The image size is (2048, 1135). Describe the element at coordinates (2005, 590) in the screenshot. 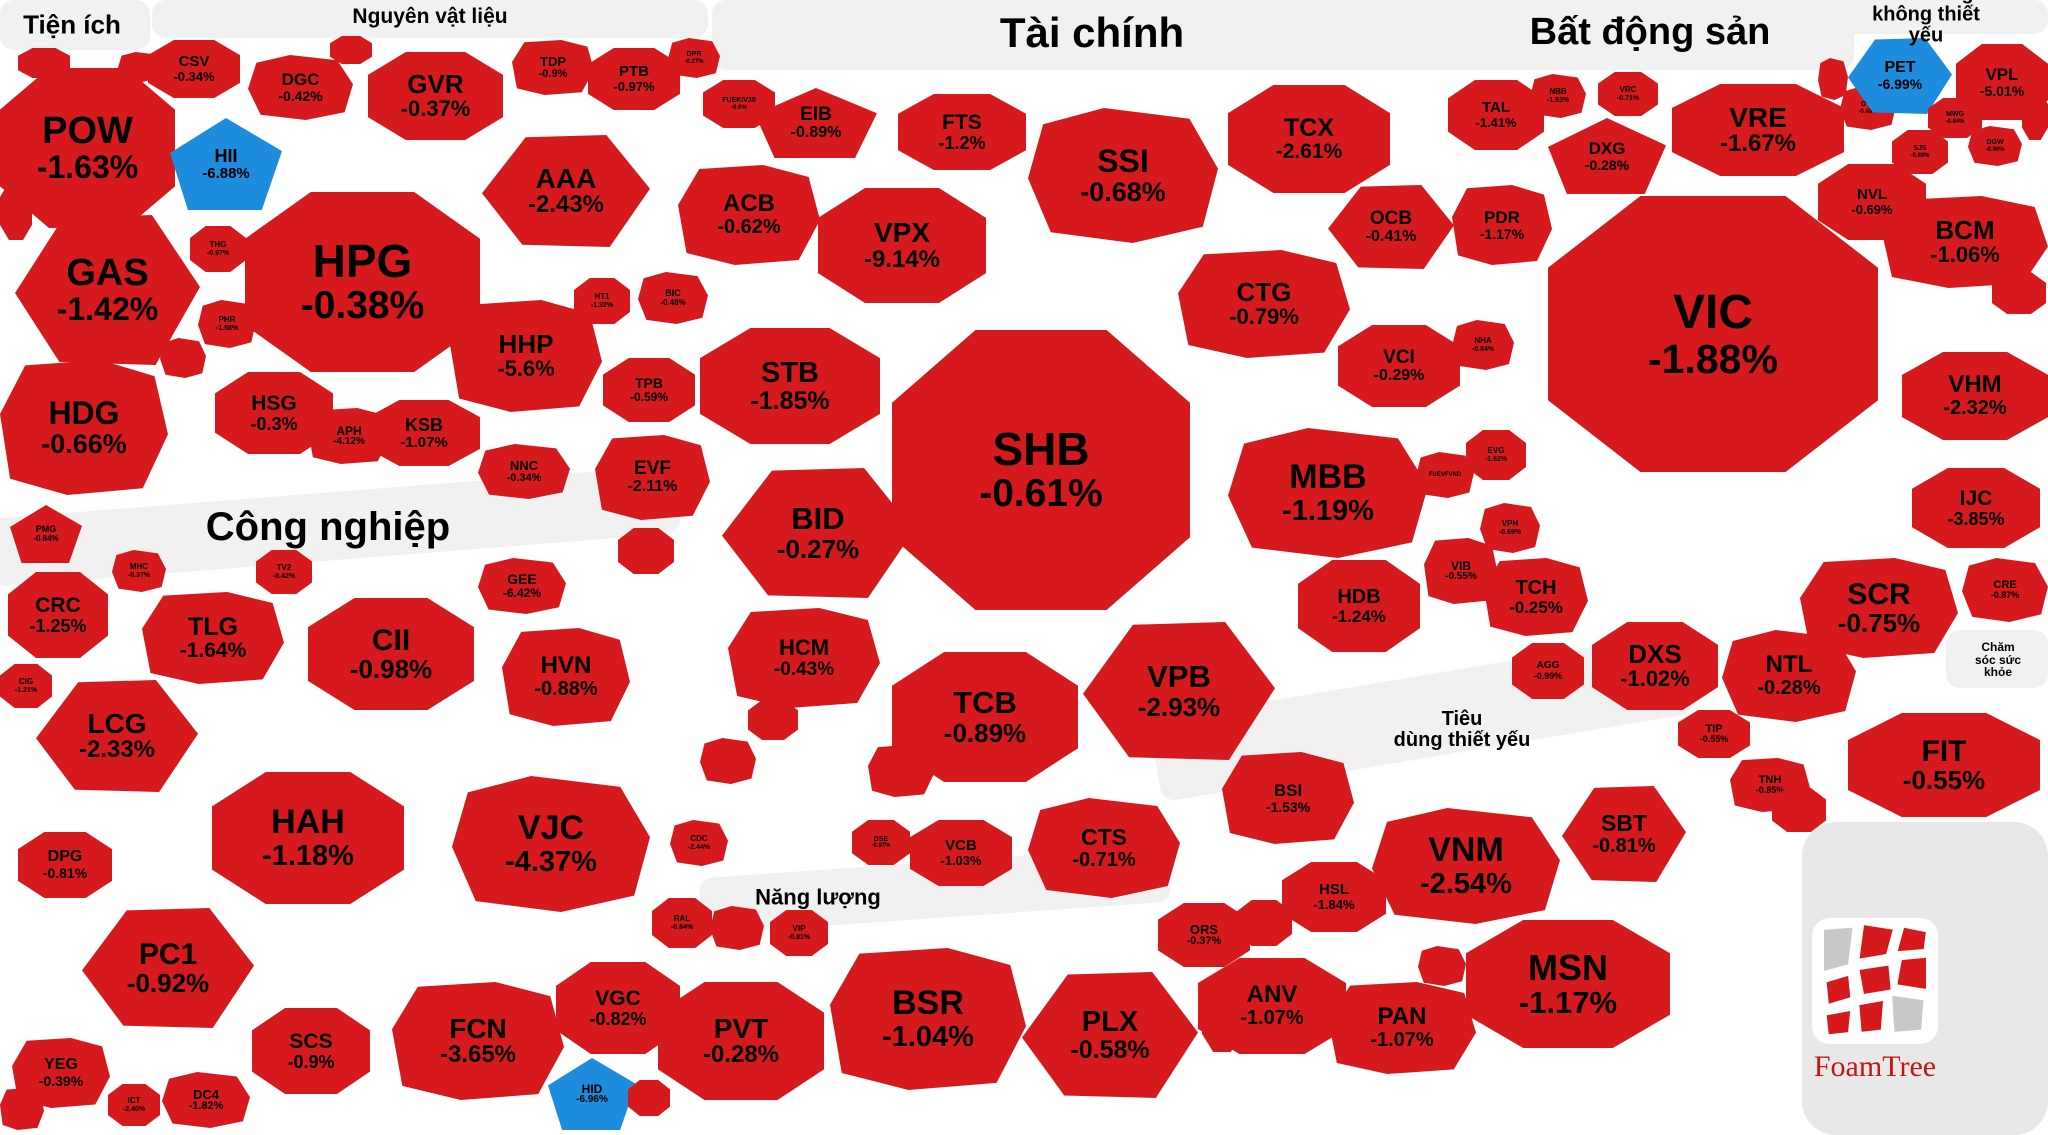

I see `cell-CRE: CRE -0.87%` at that location.